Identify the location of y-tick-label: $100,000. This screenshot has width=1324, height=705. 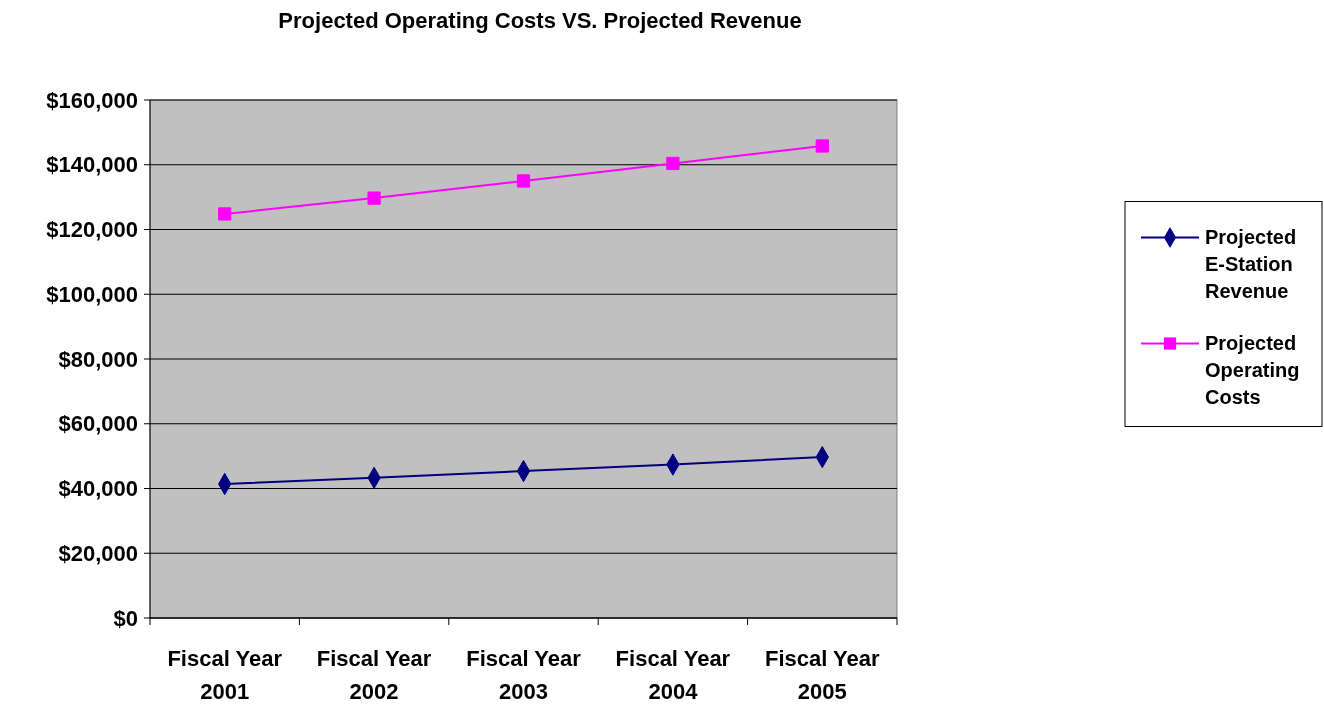
(92, 294).